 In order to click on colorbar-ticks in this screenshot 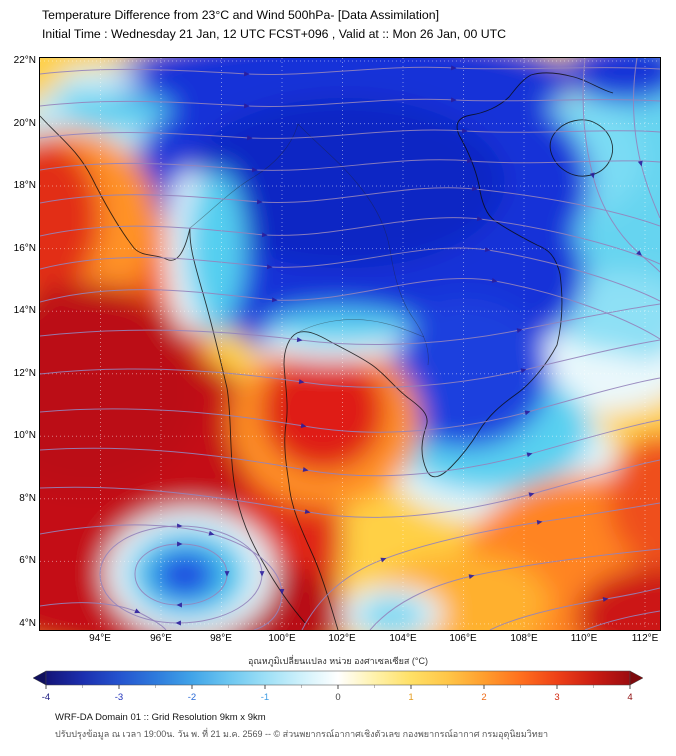, I will do `click(338, 687)`.